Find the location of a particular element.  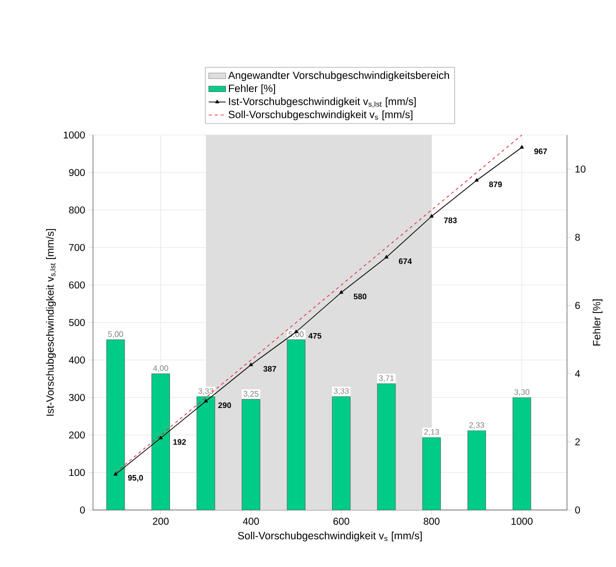

y2-tick-label: 8 is located at coordinates (577, 237).